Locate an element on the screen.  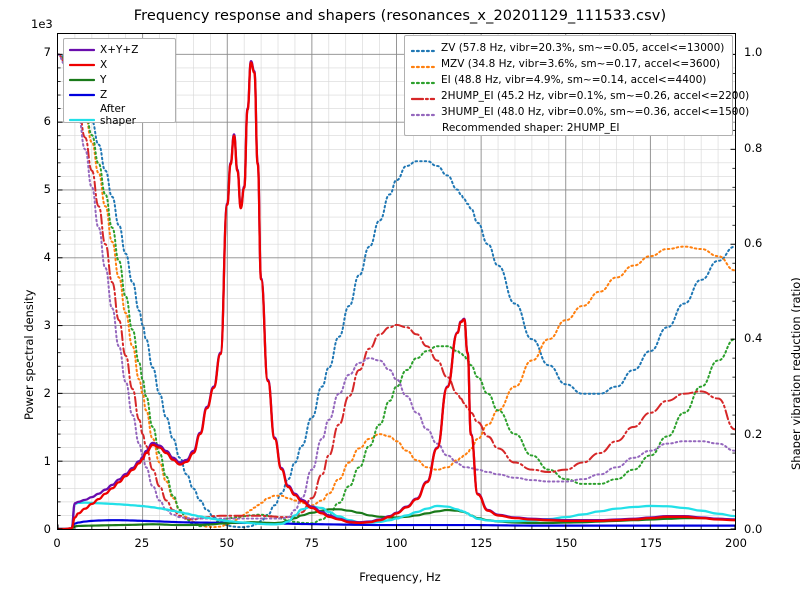
y-left-tick: 3 is located at coordinates (47, 324).